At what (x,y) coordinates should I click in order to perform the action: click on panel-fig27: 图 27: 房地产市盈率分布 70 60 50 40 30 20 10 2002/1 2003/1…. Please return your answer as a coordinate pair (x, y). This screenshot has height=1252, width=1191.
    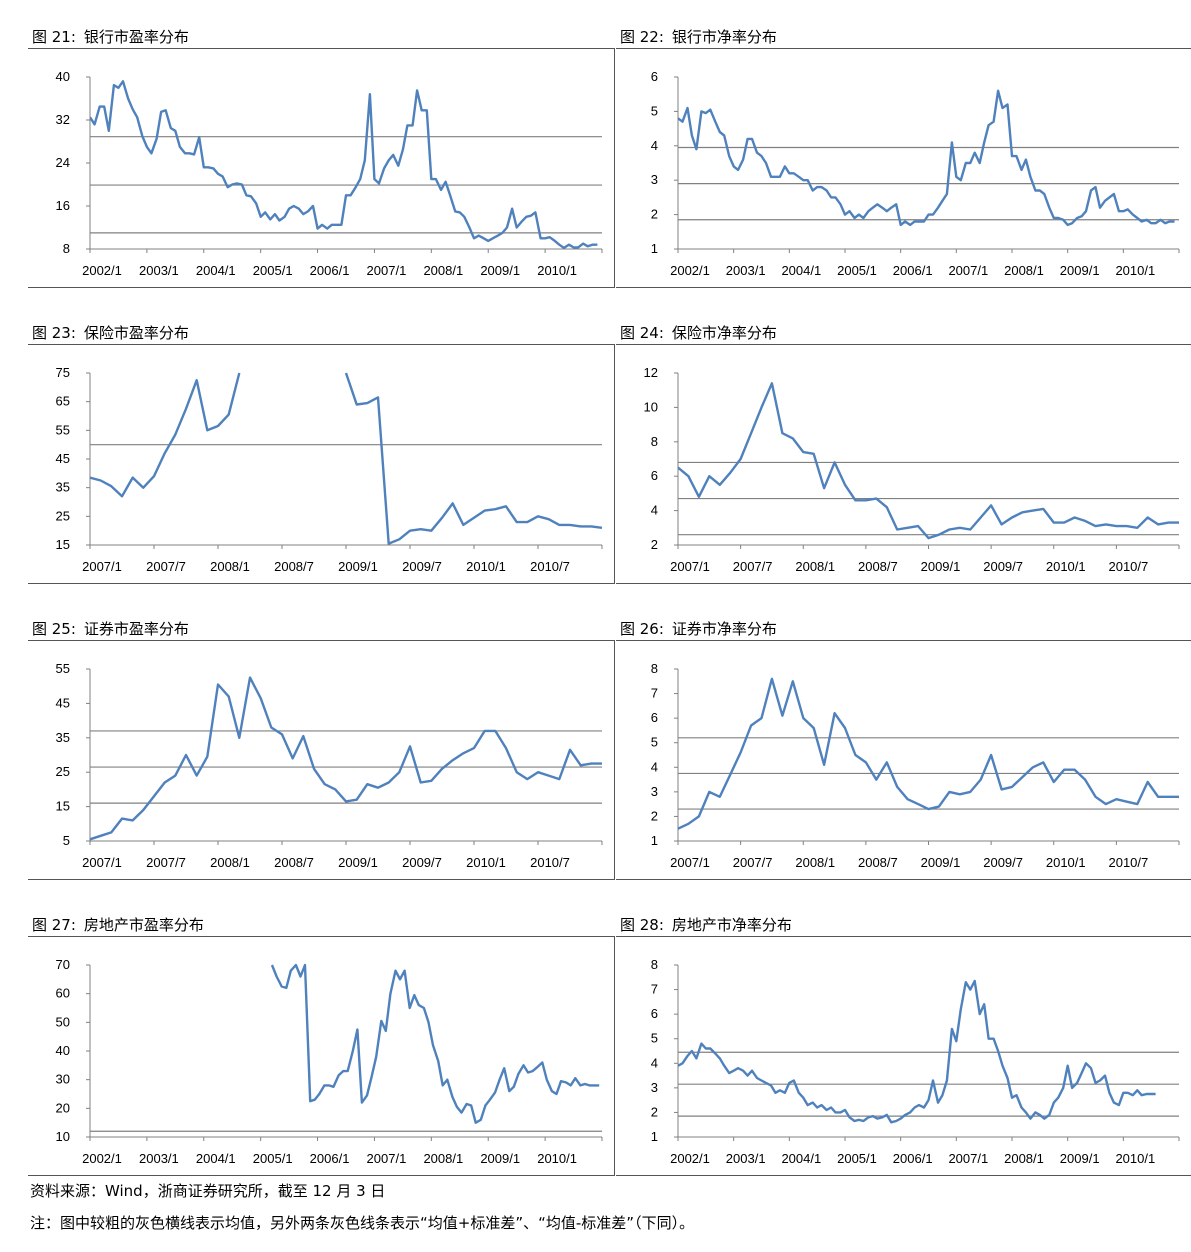
    Looking at the image, I should click on (321, 1049).